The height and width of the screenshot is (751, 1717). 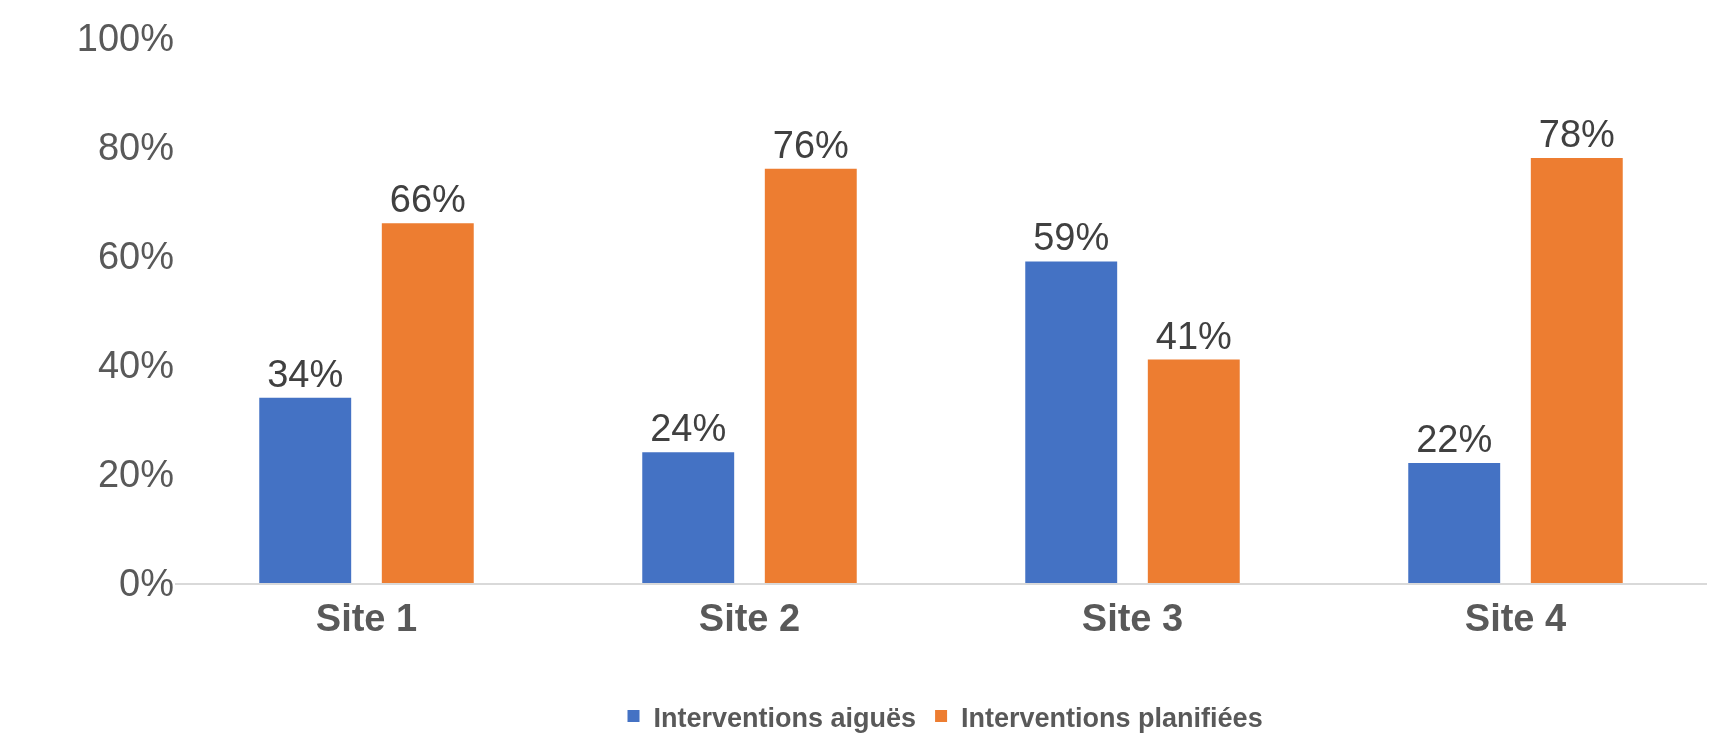 I want to click on data-label: 66%, so click(x=427, y=199).